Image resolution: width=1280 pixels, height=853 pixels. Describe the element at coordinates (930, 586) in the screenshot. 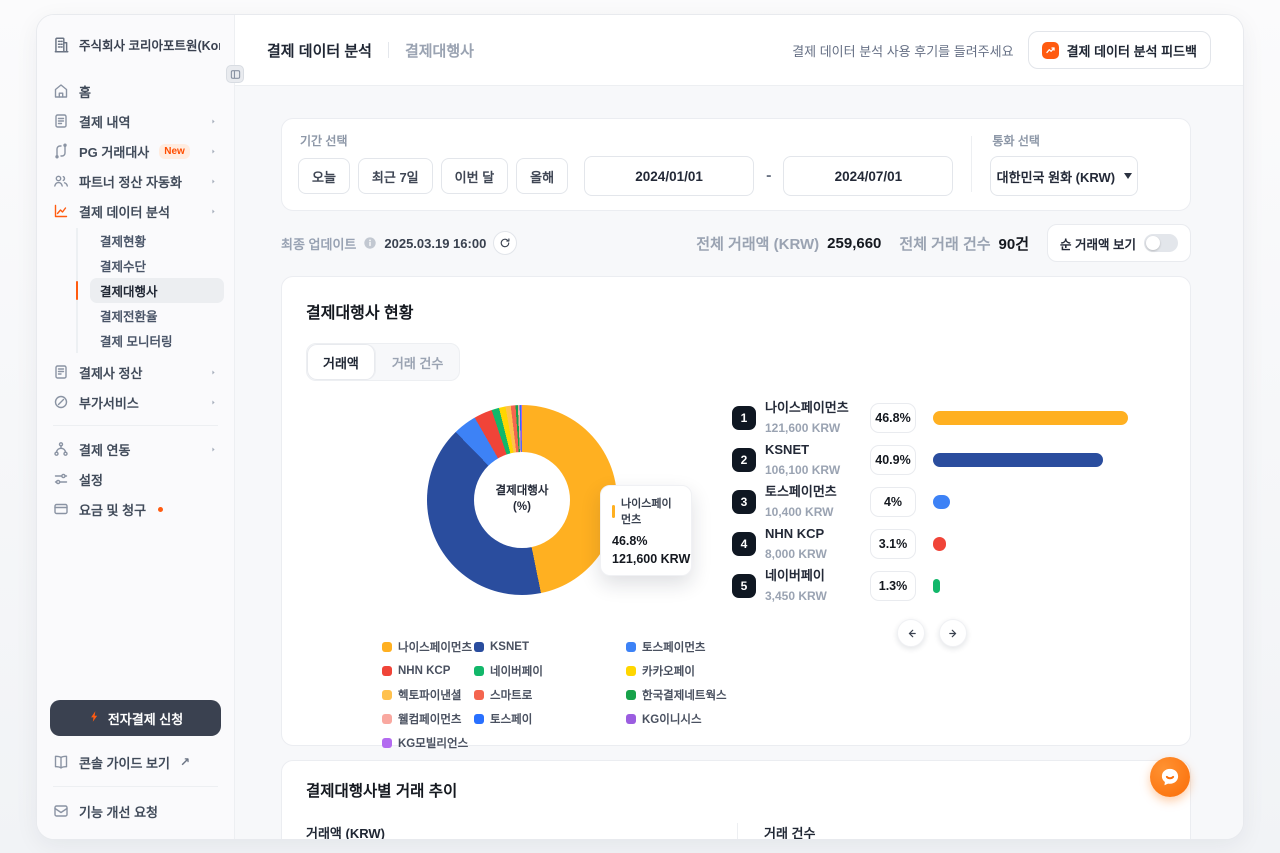

I see `ranking-row: 5 네이버페이 3,450 KRW 1.3%` at that location.